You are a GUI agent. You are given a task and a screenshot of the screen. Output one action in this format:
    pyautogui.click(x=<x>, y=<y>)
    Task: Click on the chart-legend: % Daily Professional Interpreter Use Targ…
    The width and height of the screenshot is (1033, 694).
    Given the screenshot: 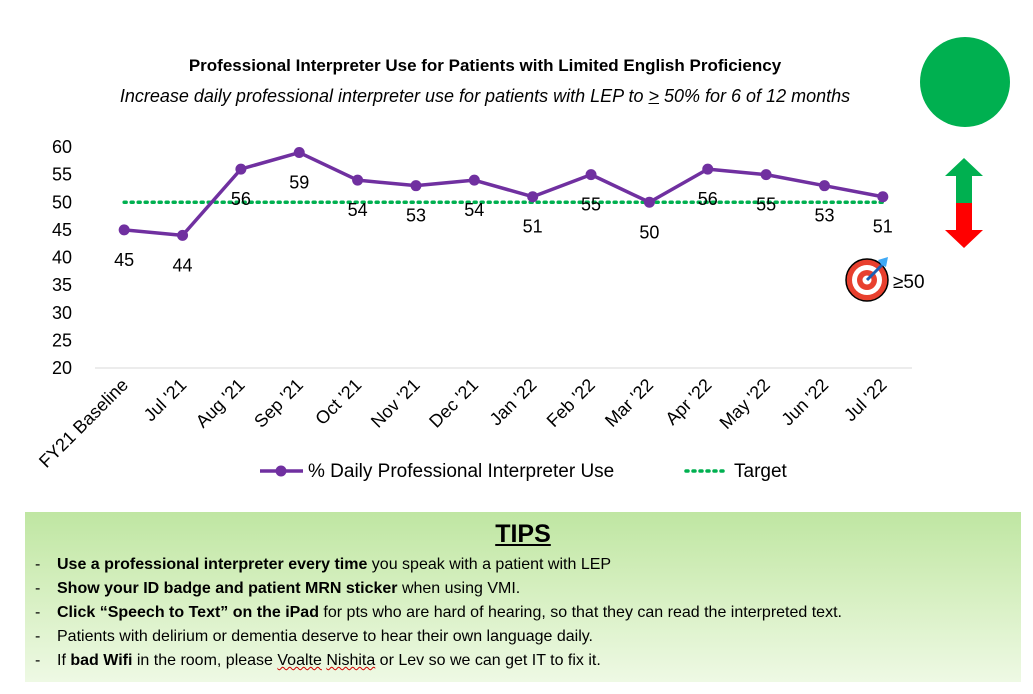 What is the action you would take?
    pyautogui.click(x=524, y=471)
    